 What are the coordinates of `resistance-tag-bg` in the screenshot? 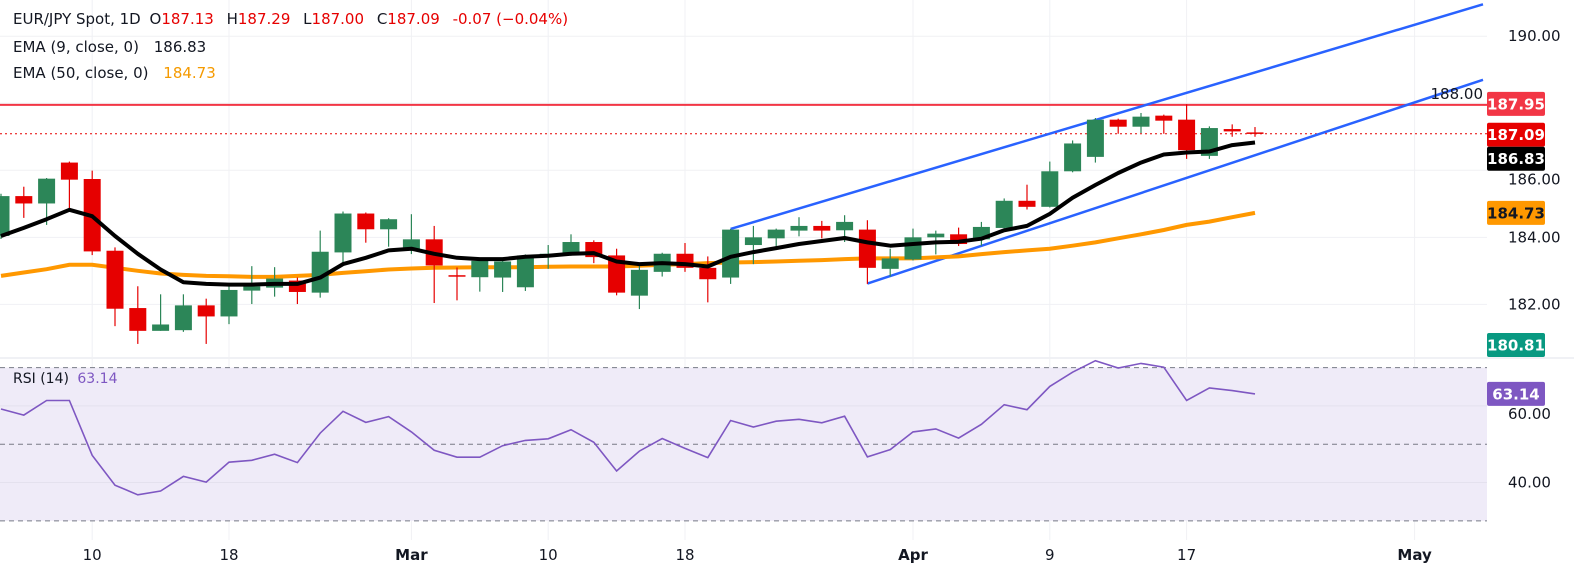 It's located at (1516, 103).